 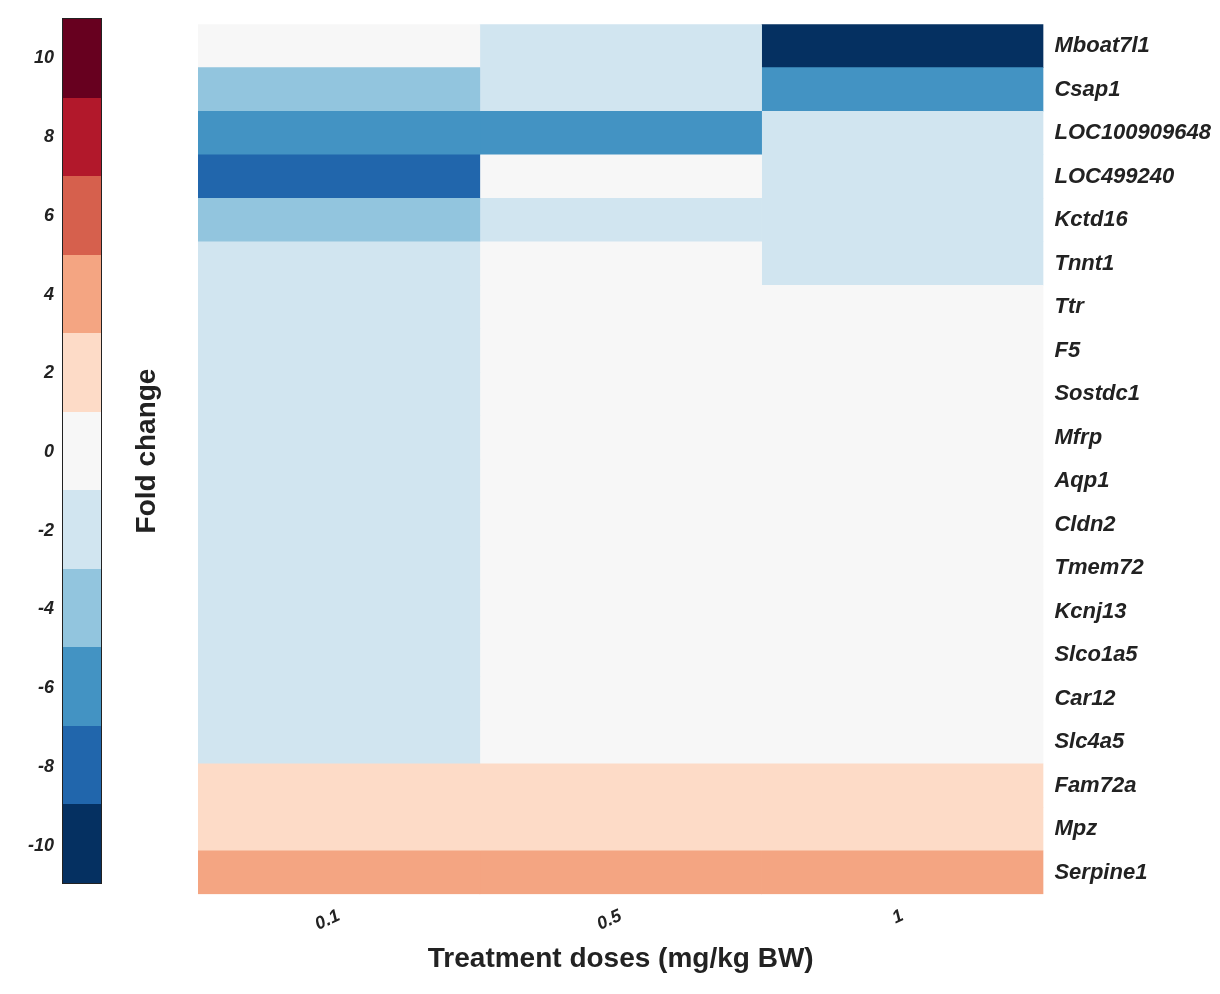 I want to click on y-tick-label: Mpz, so click(x=1076, y=828).